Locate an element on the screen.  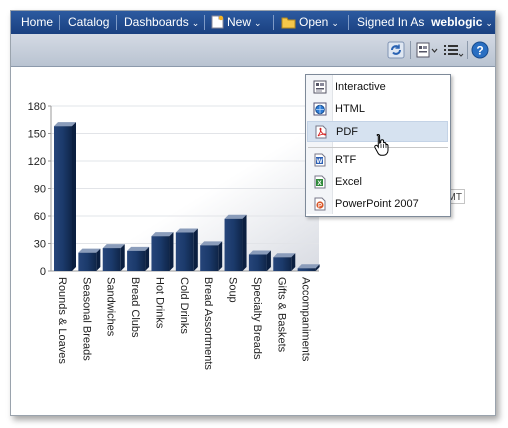
menu-item-html: HTML is located at coordinates (377, 109).